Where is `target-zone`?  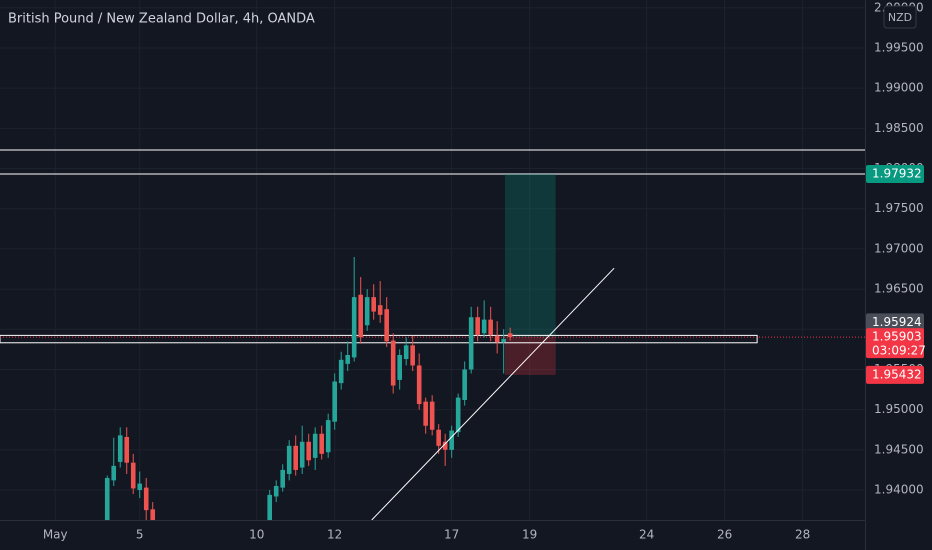
target-zone is located at coordinates (530, 256).